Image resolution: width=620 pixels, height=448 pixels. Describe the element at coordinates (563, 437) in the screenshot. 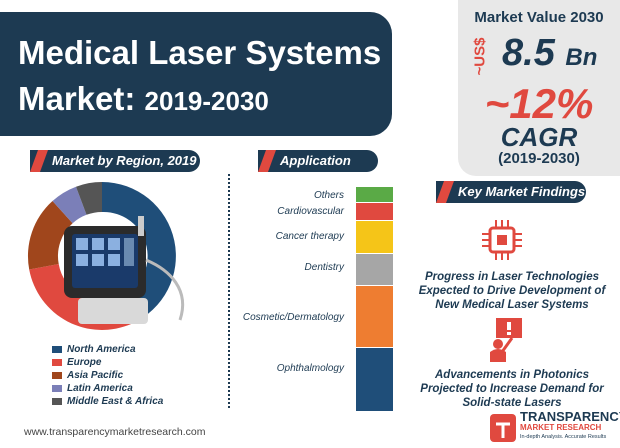

I see `logo-line3: In-depth Analysis. Accurate Results` at that location.